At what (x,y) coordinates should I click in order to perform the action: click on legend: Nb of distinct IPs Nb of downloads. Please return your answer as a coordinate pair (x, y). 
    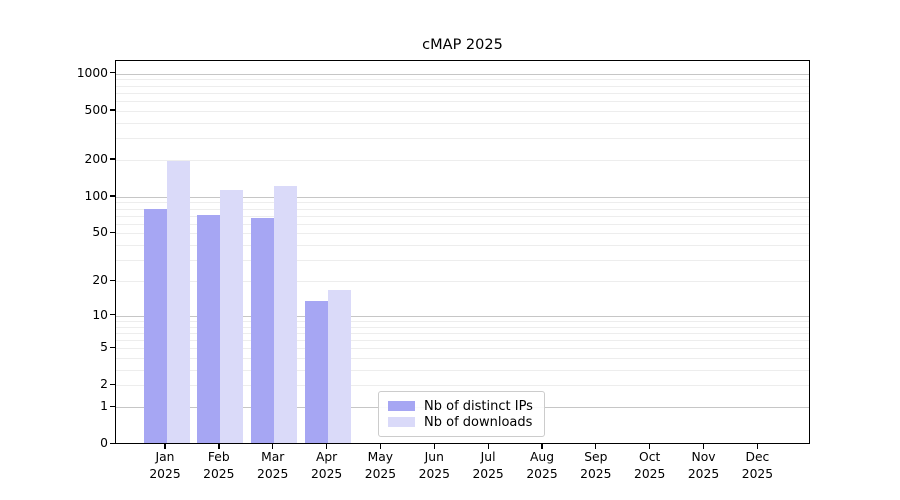
    Looking at the image, I should click on (461, 414).